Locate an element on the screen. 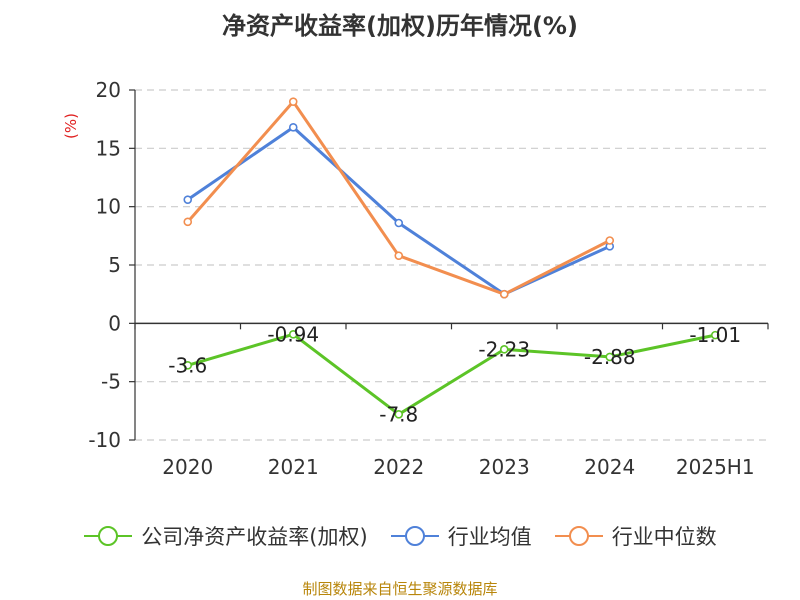  data-label: -7.8 is located at coordinates (398, 414).